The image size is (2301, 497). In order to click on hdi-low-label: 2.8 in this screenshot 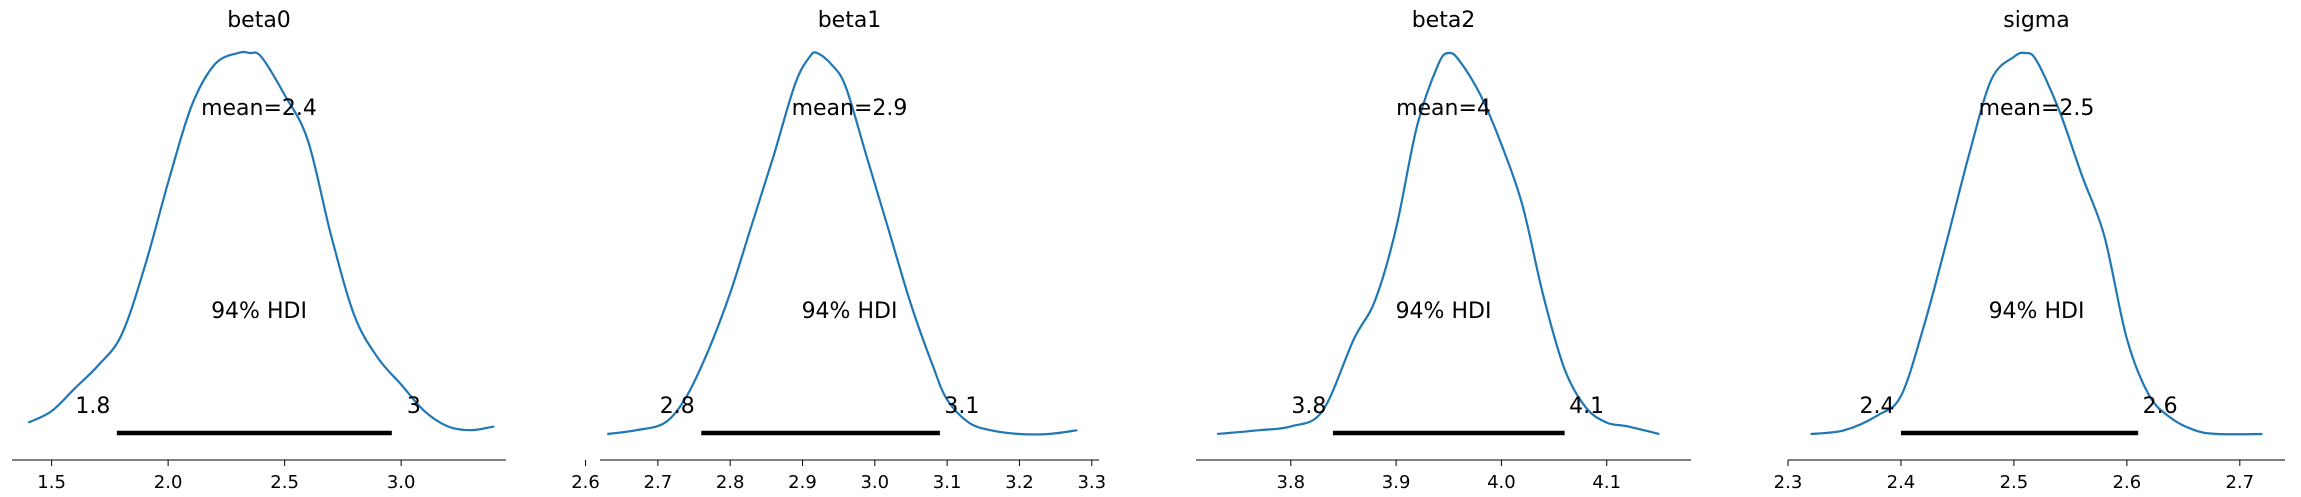, I will do `click(677, 406)`.